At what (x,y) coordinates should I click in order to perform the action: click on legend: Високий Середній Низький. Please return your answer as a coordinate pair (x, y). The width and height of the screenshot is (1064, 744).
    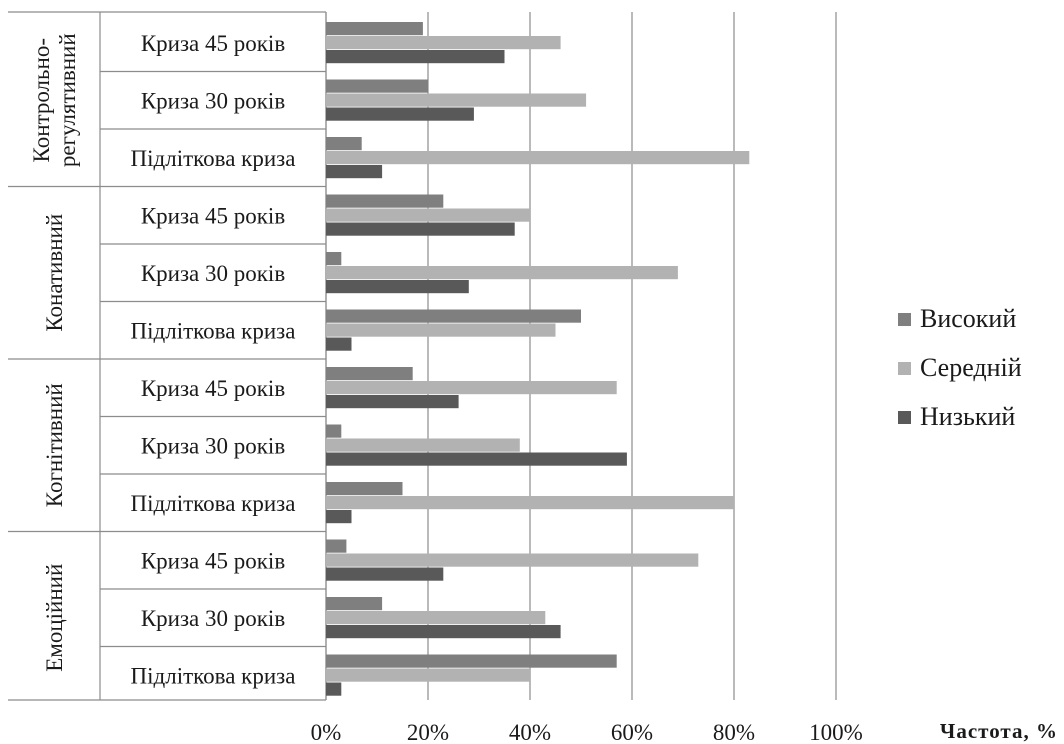
    Looking at the image, I should click on (960, 367).